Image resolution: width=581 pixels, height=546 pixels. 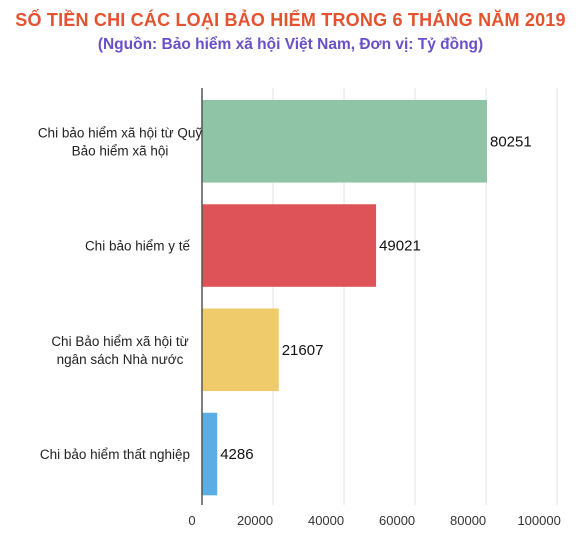 I want to click on x-tick-label-5: 100000, so click(x=538, y=520).